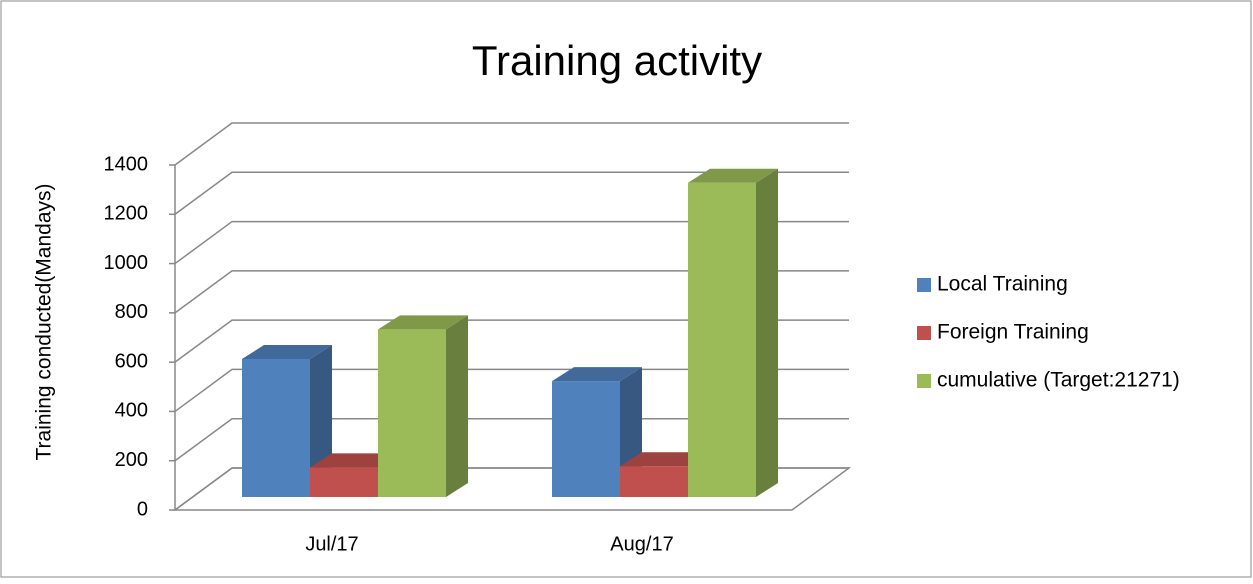  Describe the element at coordinates (131, 312) in the screenshot. I see `y-tick-label: 800` at that location.